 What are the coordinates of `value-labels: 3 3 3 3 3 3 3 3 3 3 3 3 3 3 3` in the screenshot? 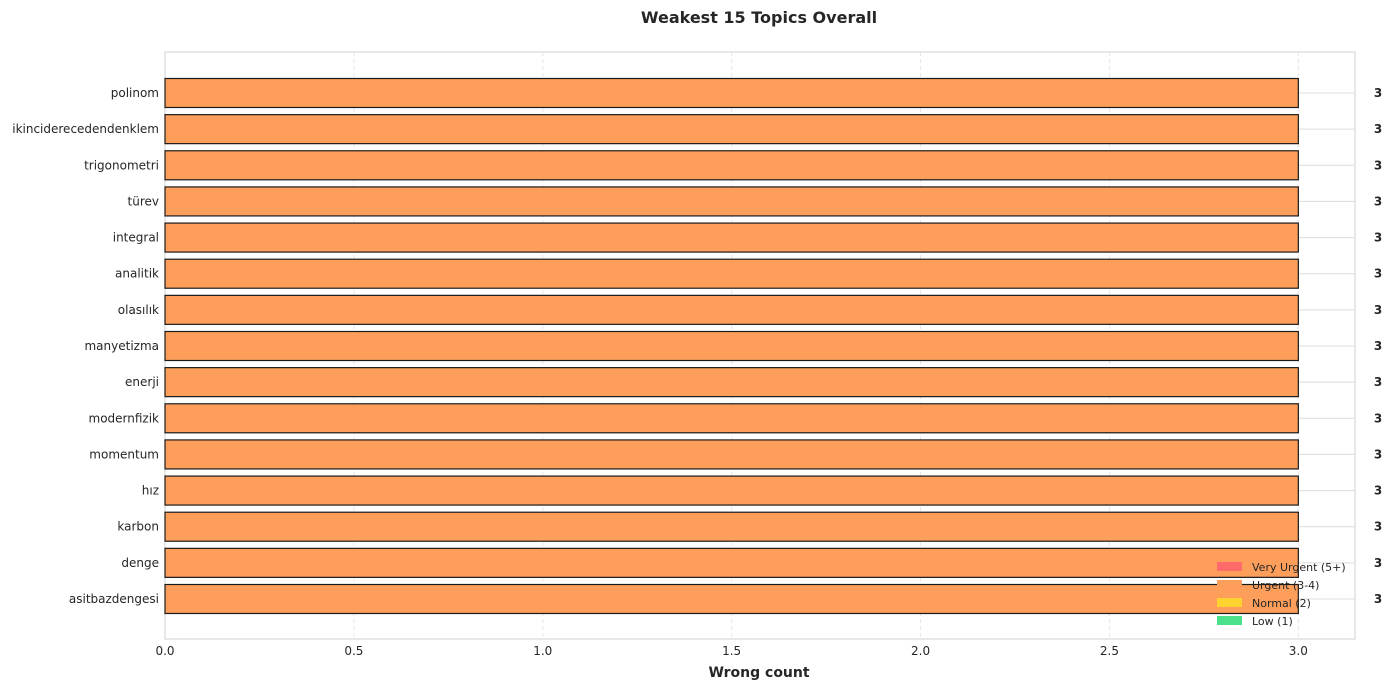 It's located at (1378, 346).